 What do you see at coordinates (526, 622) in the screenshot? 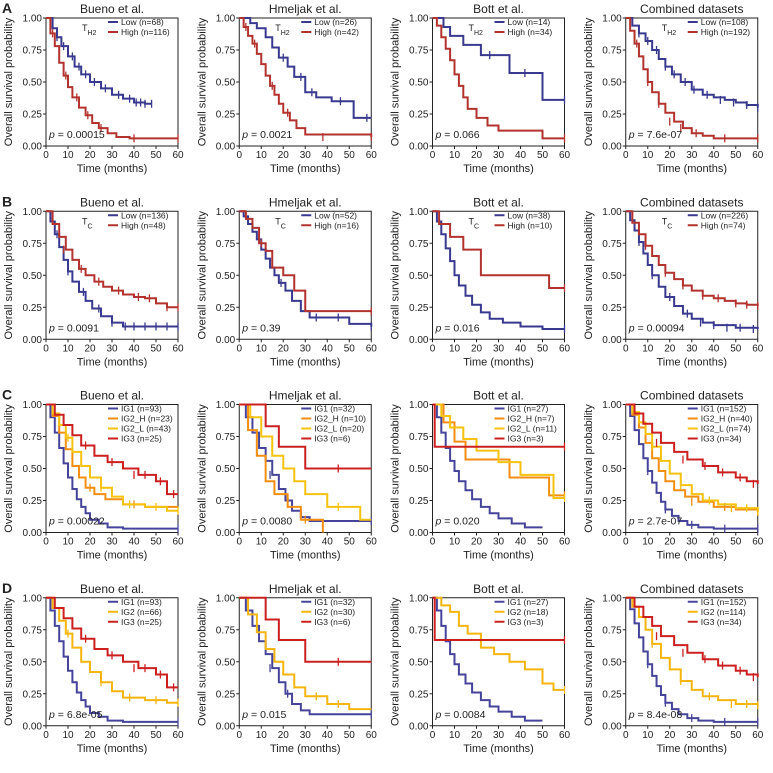
I see `legend-label: IG3 (n=3)` at bounding box center [526, 622].